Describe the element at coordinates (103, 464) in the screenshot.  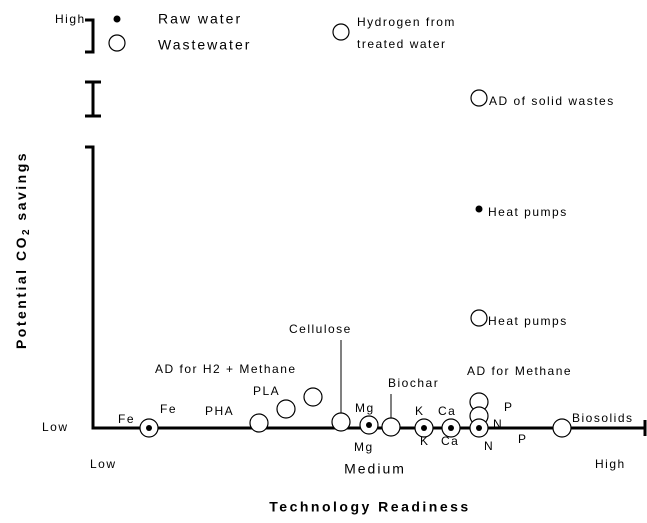
I see `x-low: Low` at that location.